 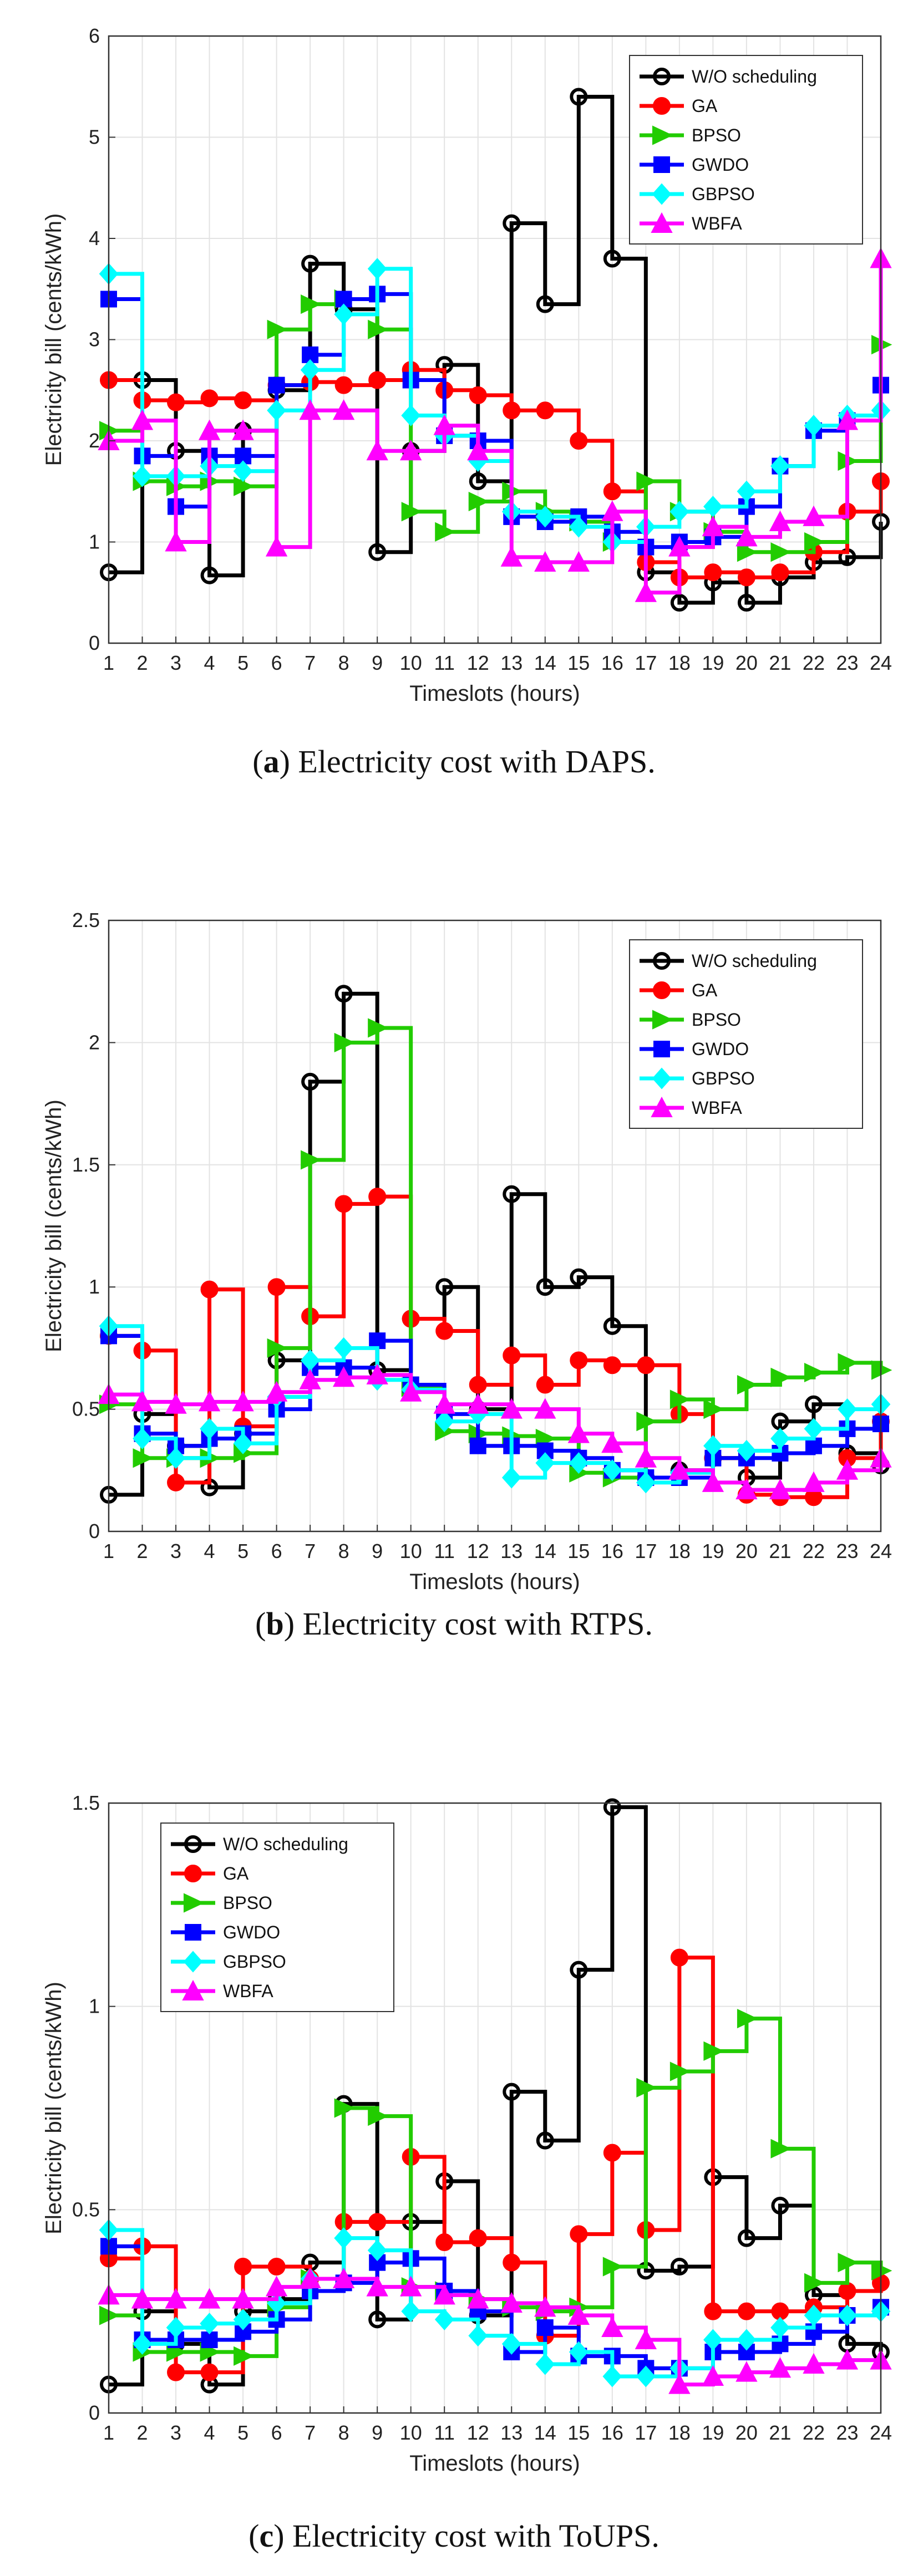 What do you see at coordinates (495, 1405) in the screenshot?
I see `series-gbpso` at bounding box center [495, 1405].